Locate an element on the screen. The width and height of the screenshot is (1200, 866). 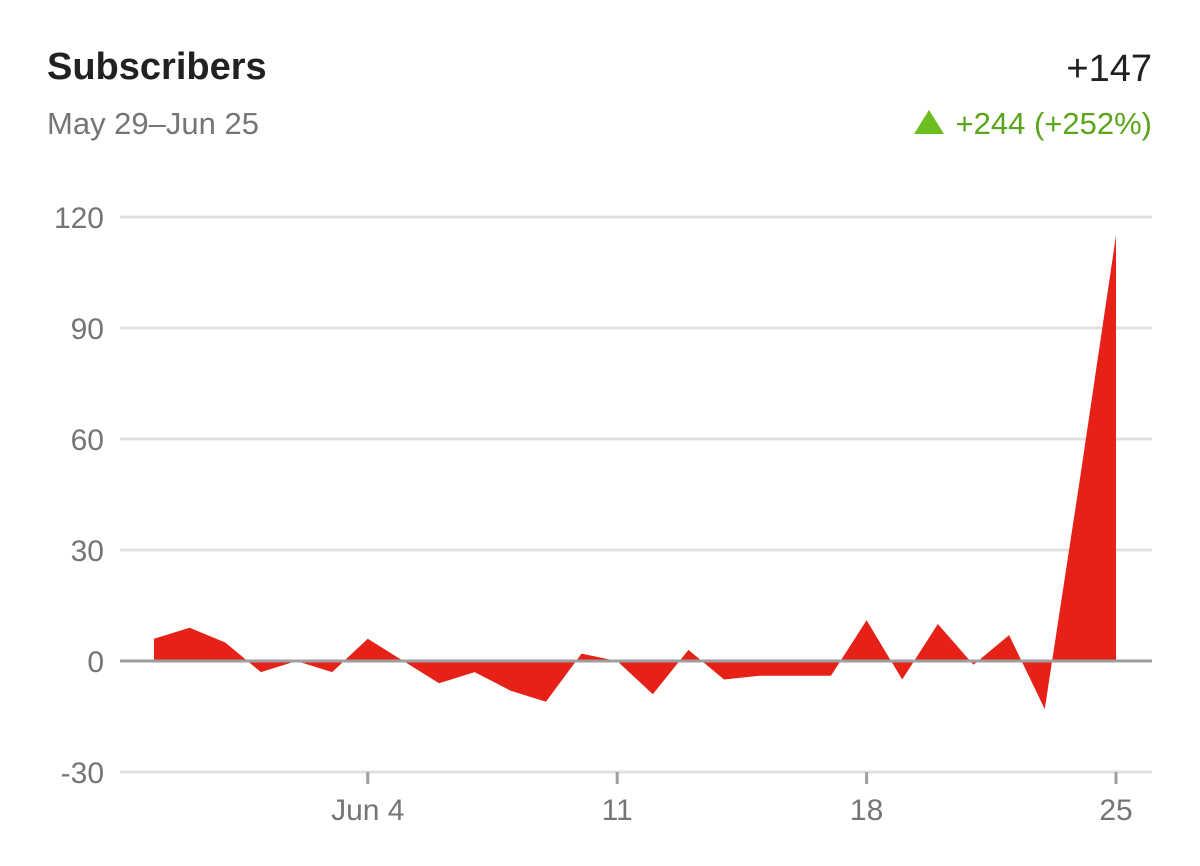
y-tick-label: -30 is located at coordinates (82, 773).